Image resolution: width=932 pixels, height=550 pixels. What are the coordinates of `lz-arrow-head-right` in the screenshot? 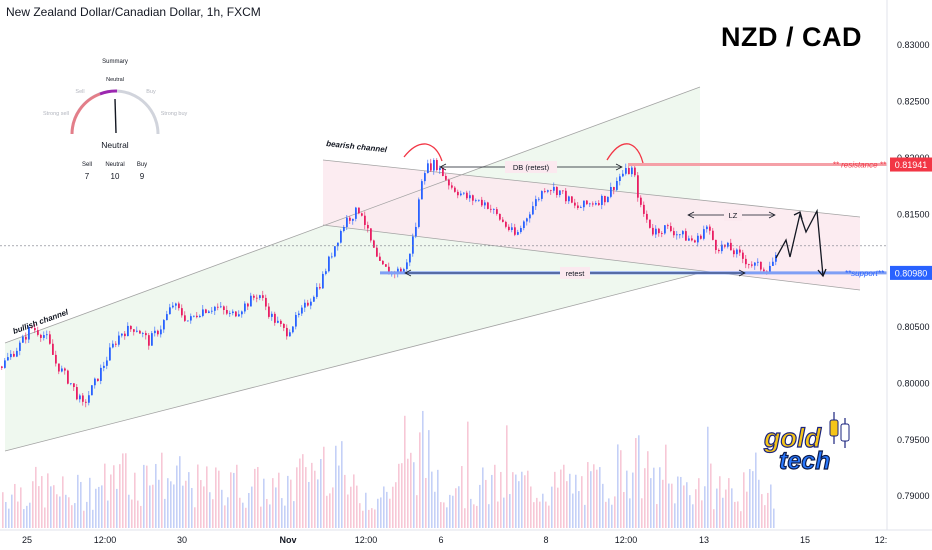 It's located at (772, 215).